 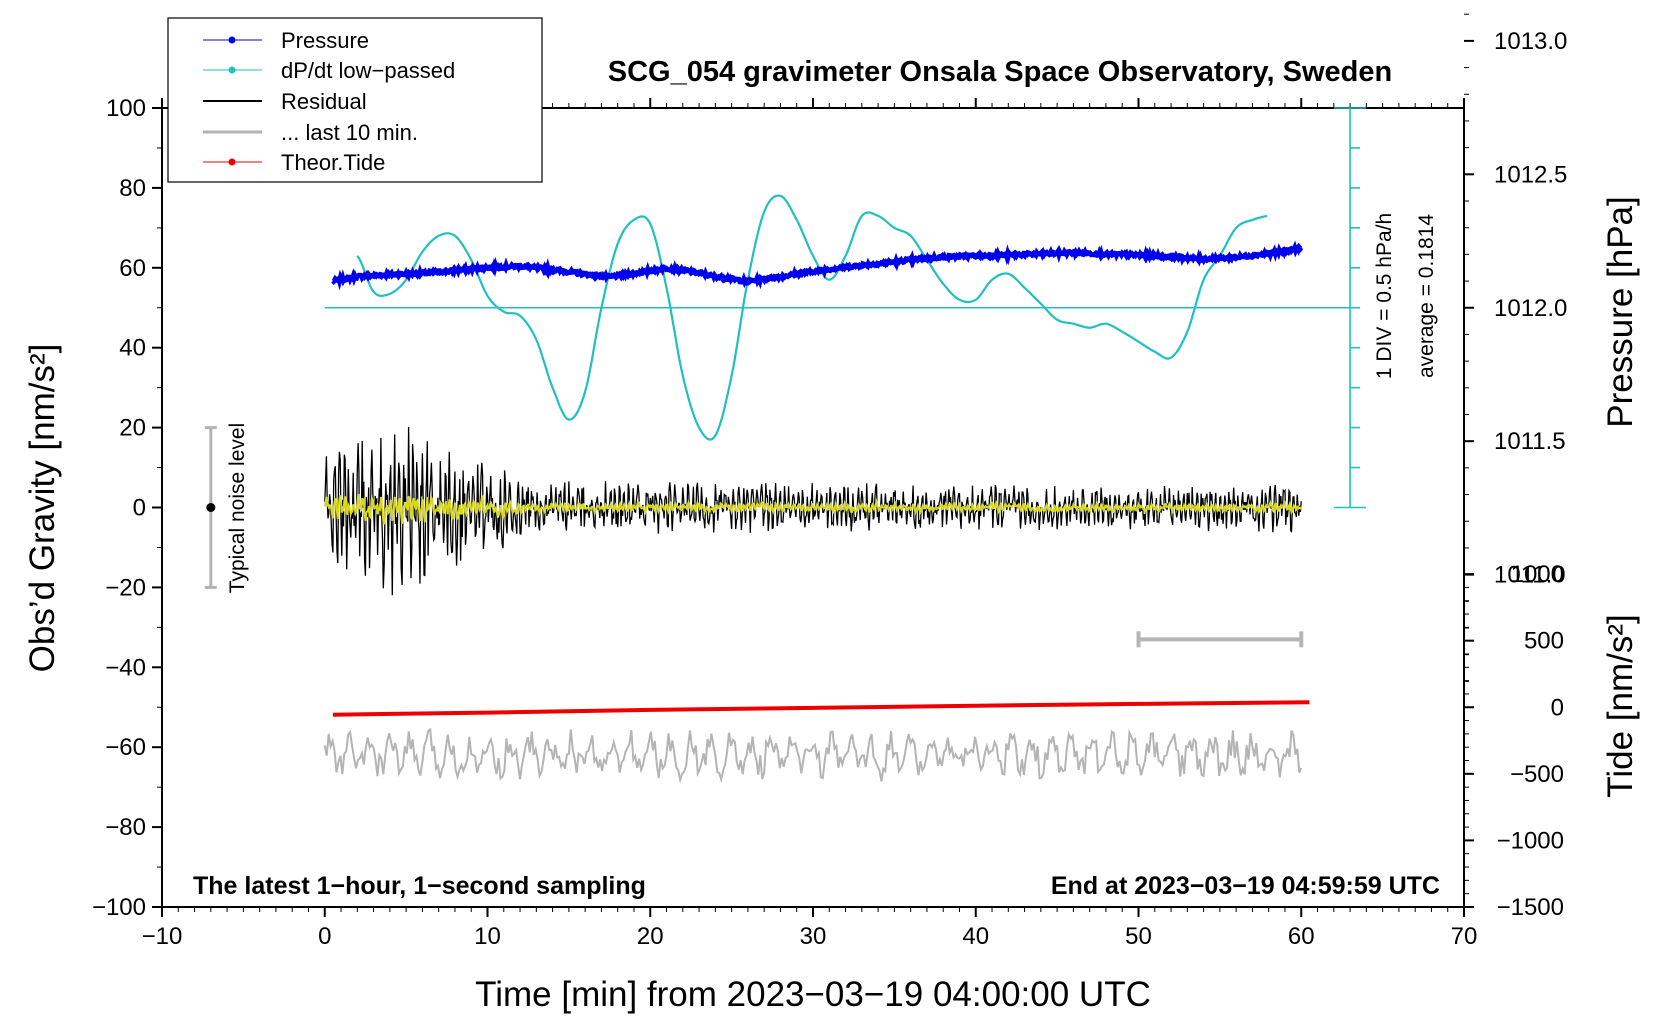 What do you see at coordinates (1620, 705) in the screenshot?
I see `y-axis-label-tide: Tide [nm/s²]` at bounding box center [1620, 705].